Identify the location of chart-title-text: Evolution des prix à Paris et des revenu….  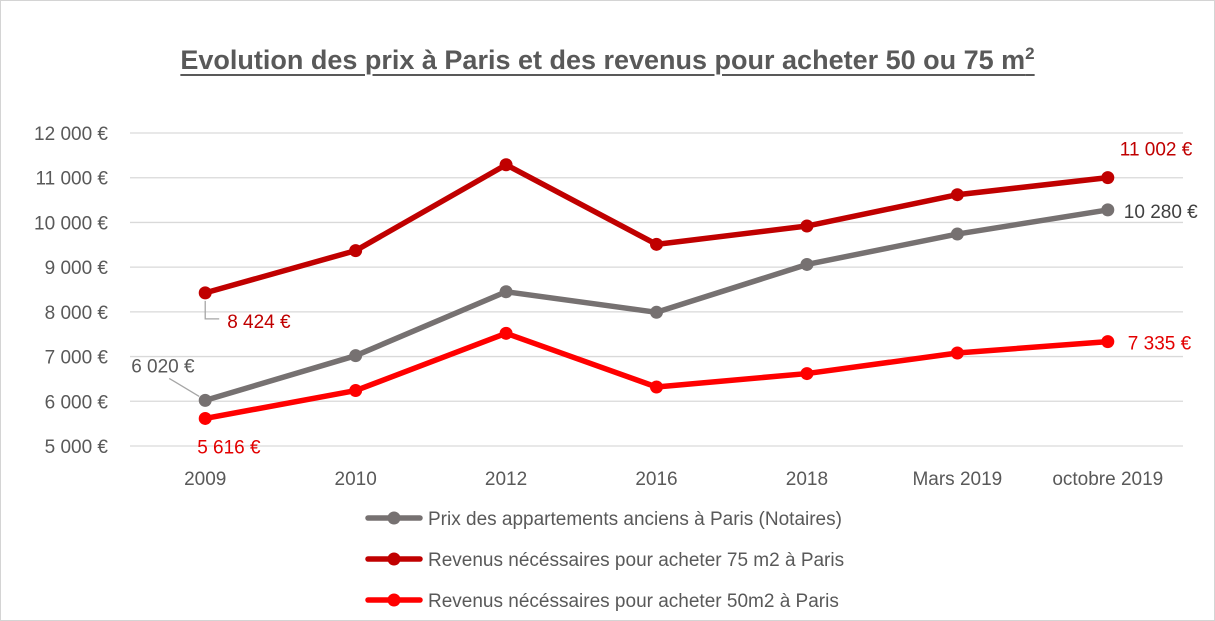
(603, 60).